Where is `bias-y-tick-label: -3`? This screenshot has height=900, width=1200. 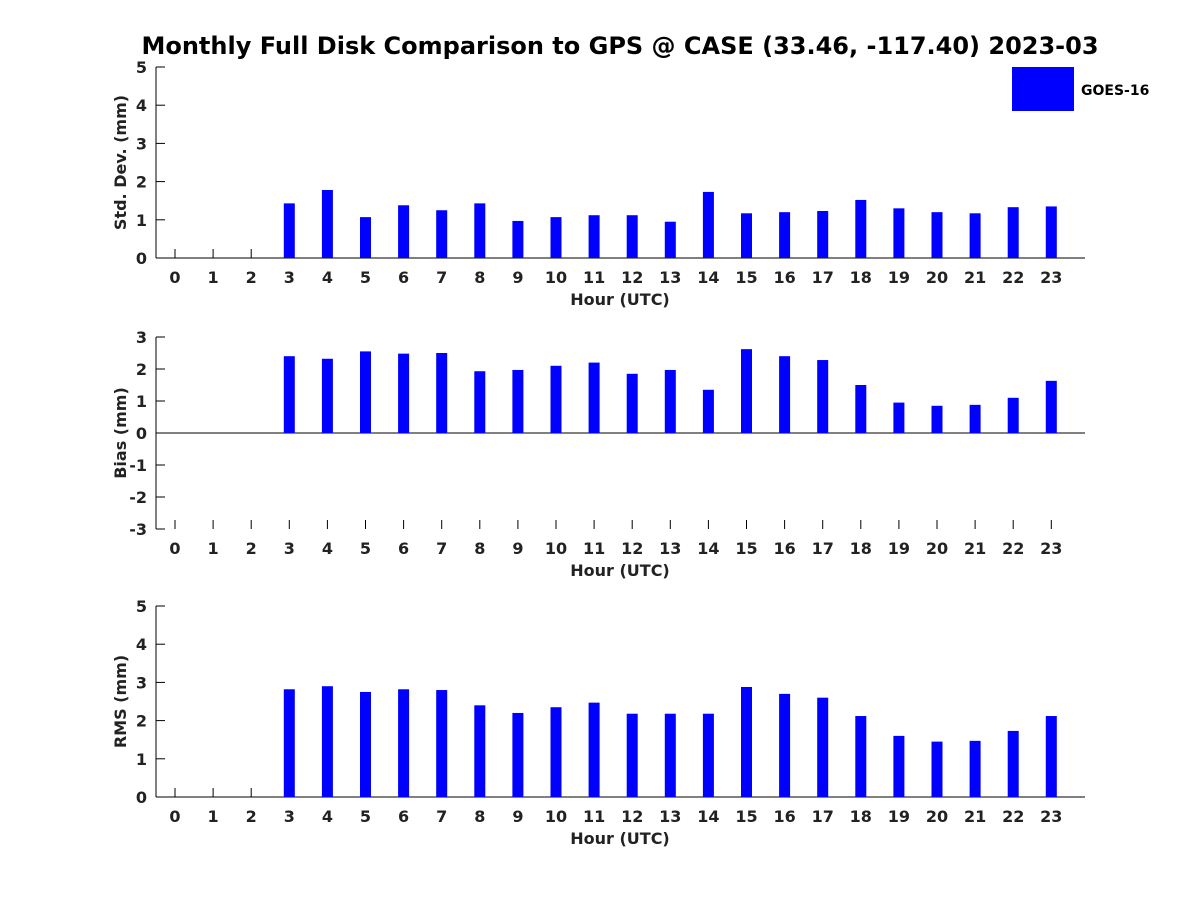 bias-y-tick-label: -3 is located at coordinates (138, 529).